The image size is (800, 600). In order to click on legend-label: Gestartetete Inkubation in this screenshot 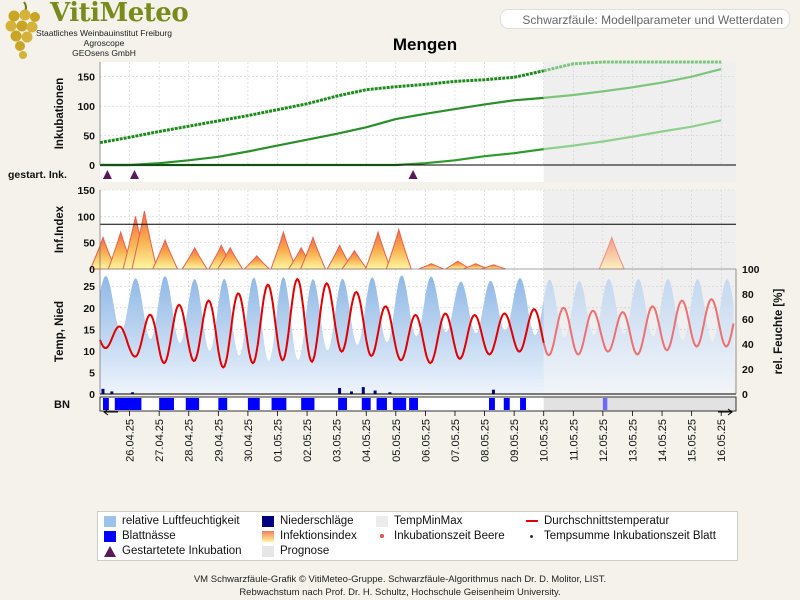, I will do `click(182, 551)`.